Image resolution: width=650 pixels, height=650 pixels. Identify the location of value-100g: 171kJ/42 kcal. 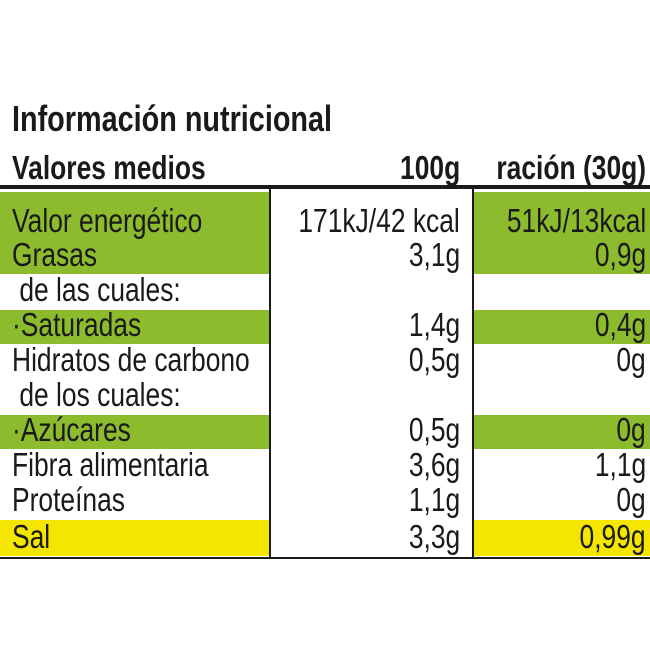
(379, 220).